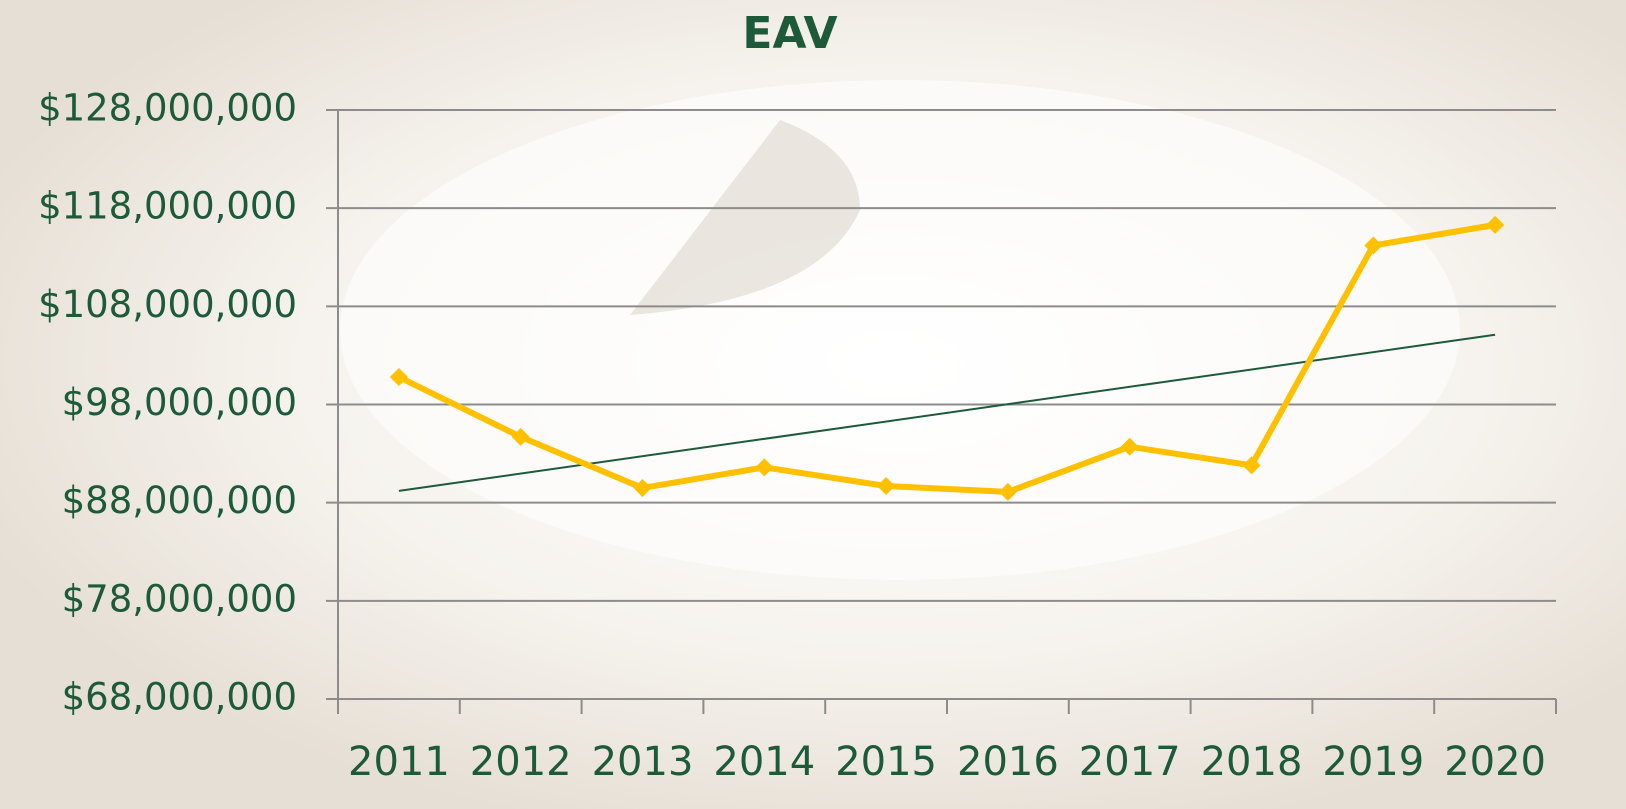 This screenshot has width=1626, height=809. Describe the element at coordinates (764, 762) in the screenshot. I see `x-tick-label: 2014` at that location.